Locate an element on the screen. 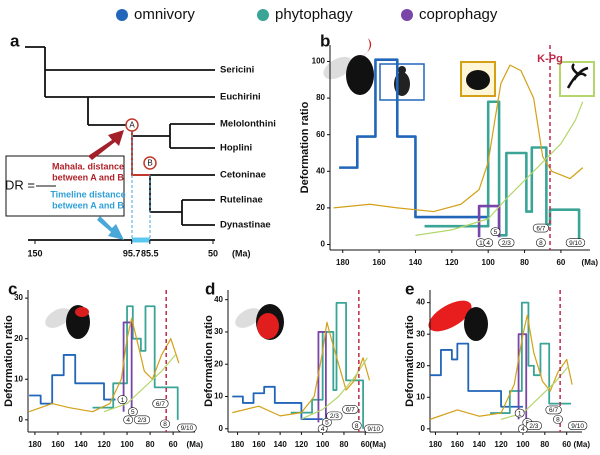  panel-label: c is located at coordinates (12, 288).